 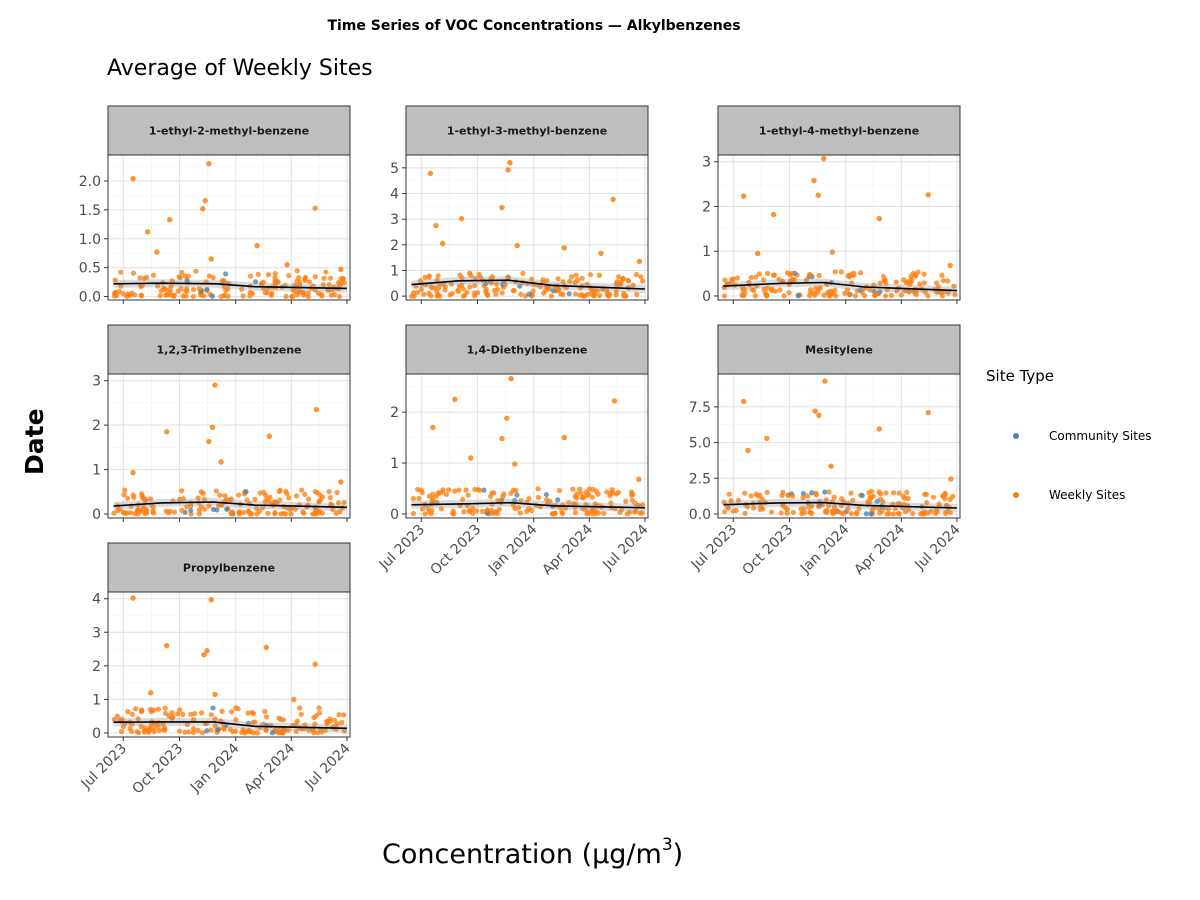 What do you see at coordinates (96, 600) in the screenshot?
I see `y-tick-label: 4` at bounding box center [96, 600].